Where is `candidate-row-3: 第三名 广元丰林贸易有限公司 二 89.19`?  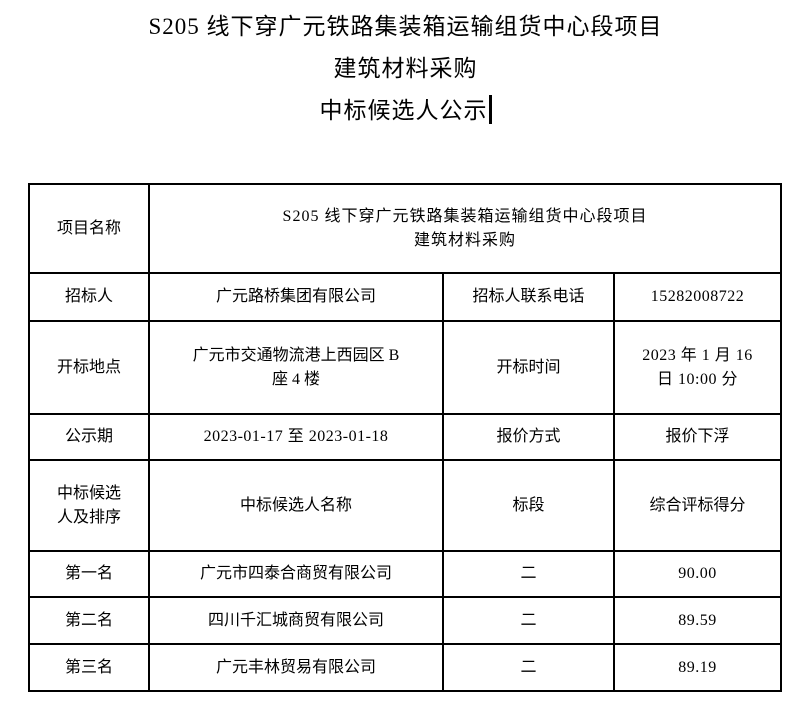 candidate-row-3: 第三名 广元丰林贸易有限公司 二 89.19 is located at coordinates (405, 667).